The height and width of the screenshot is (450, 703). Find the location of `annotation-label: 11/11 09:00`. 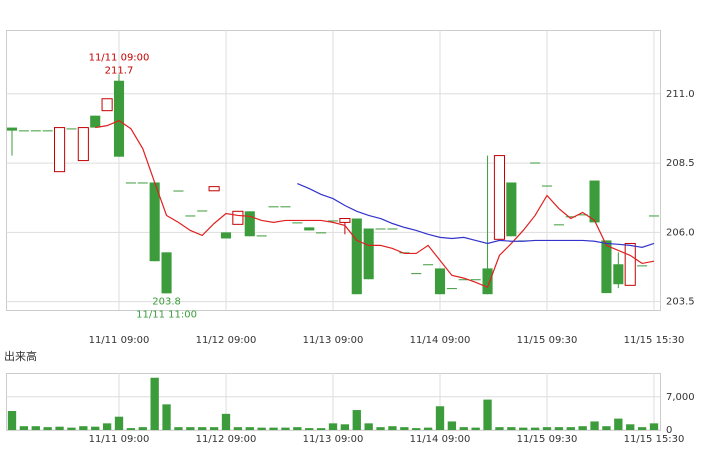

annotation-label: 11/11 09:00 is located at coordinates (119, 57).